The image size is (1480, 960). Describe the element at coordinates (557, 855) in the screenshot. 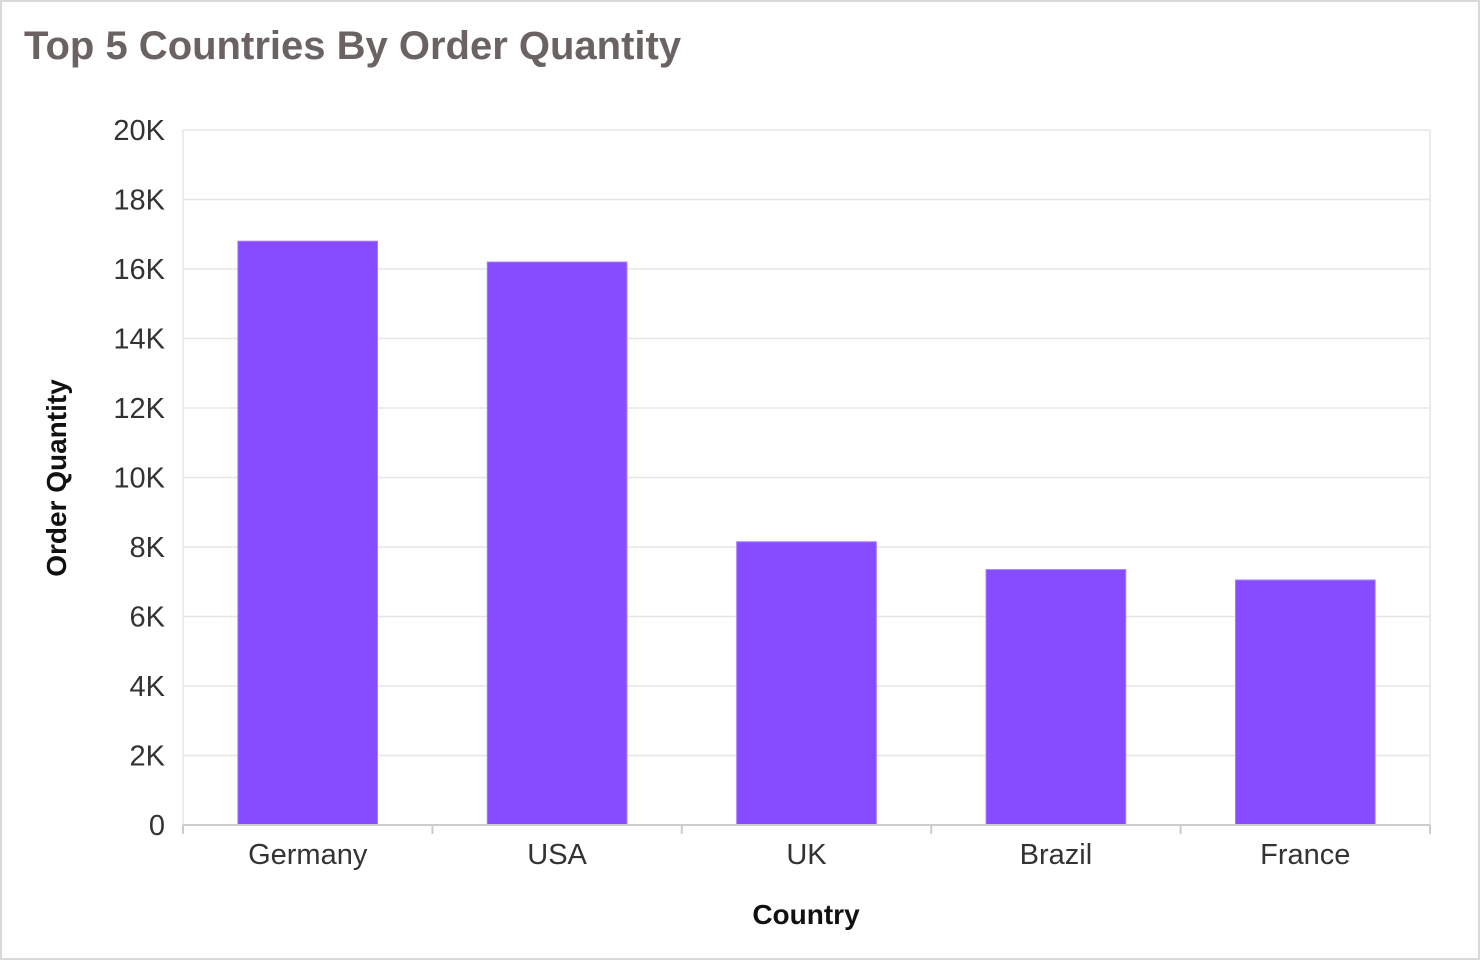

I see `x-tick-label: USA` at that location.